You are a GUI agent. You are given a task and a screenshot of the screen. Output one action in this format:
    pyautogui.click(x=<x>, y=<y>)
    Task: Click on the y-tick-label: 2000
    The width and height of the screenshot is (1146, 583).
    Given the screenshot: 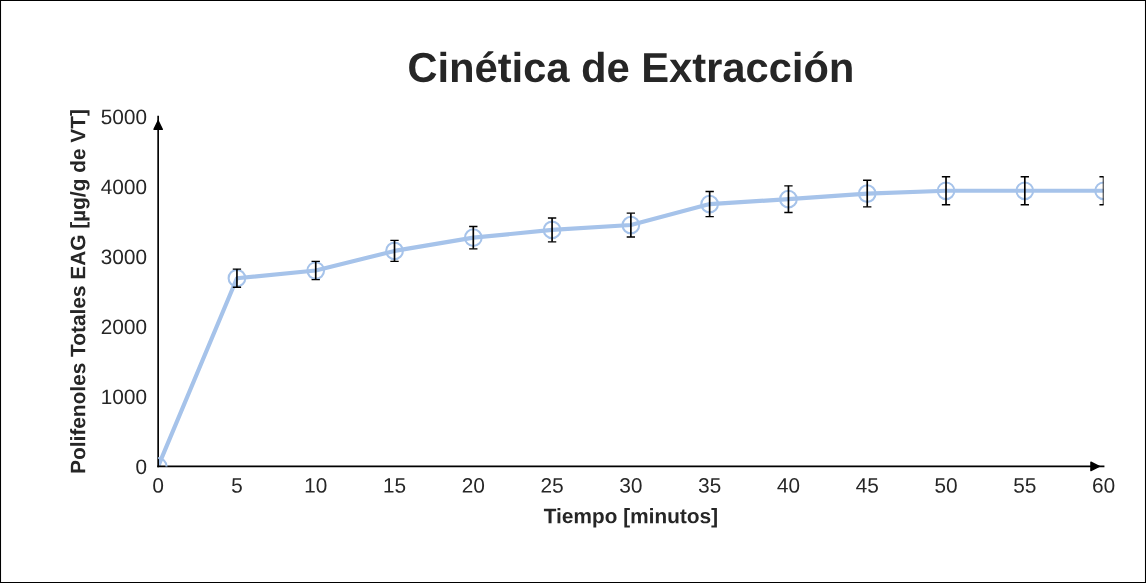 What is the action you would take?
    pyautogui.click(x=124, y=327)
    